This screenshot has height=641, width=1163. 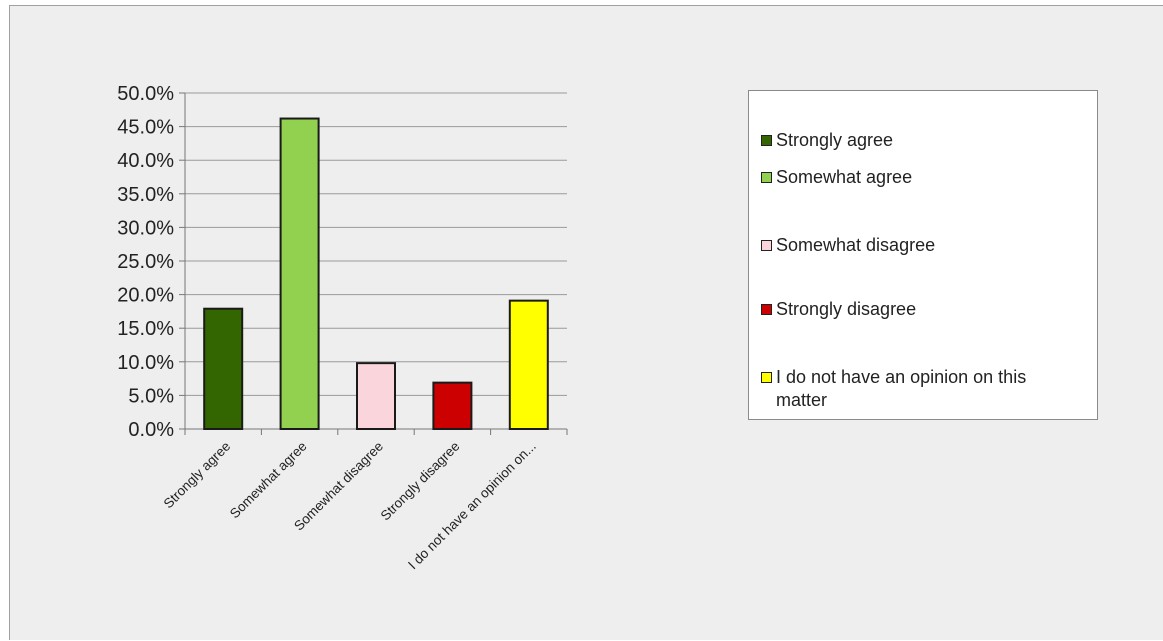 What do you see at coordinates (926, 309) in the screenshot?
I see `legend-item-strongly-disagree: Strongly disagree` at bounding box center [926, 309].